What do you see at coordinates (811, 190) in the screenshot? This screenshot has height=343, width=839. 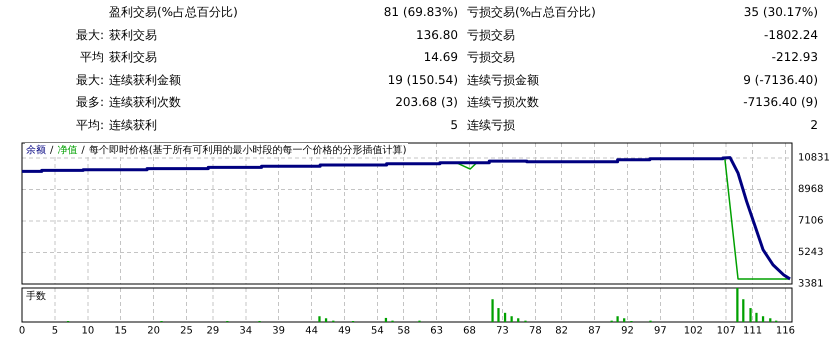 I see `y-tick-label: 8968` at bounding box center [811, 190].